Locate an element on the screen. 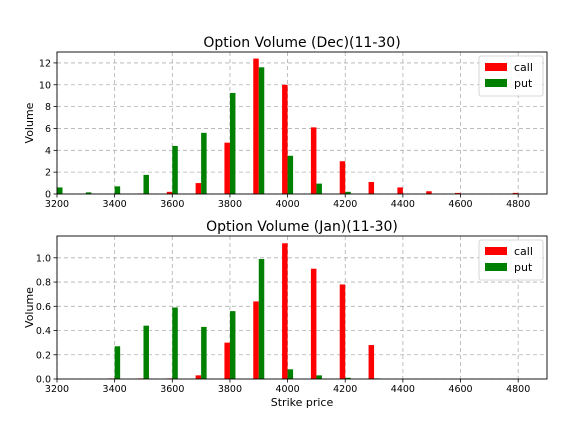  chart-title: Option Volume (Dec)(11-30) is located at coordinates (301, 43).